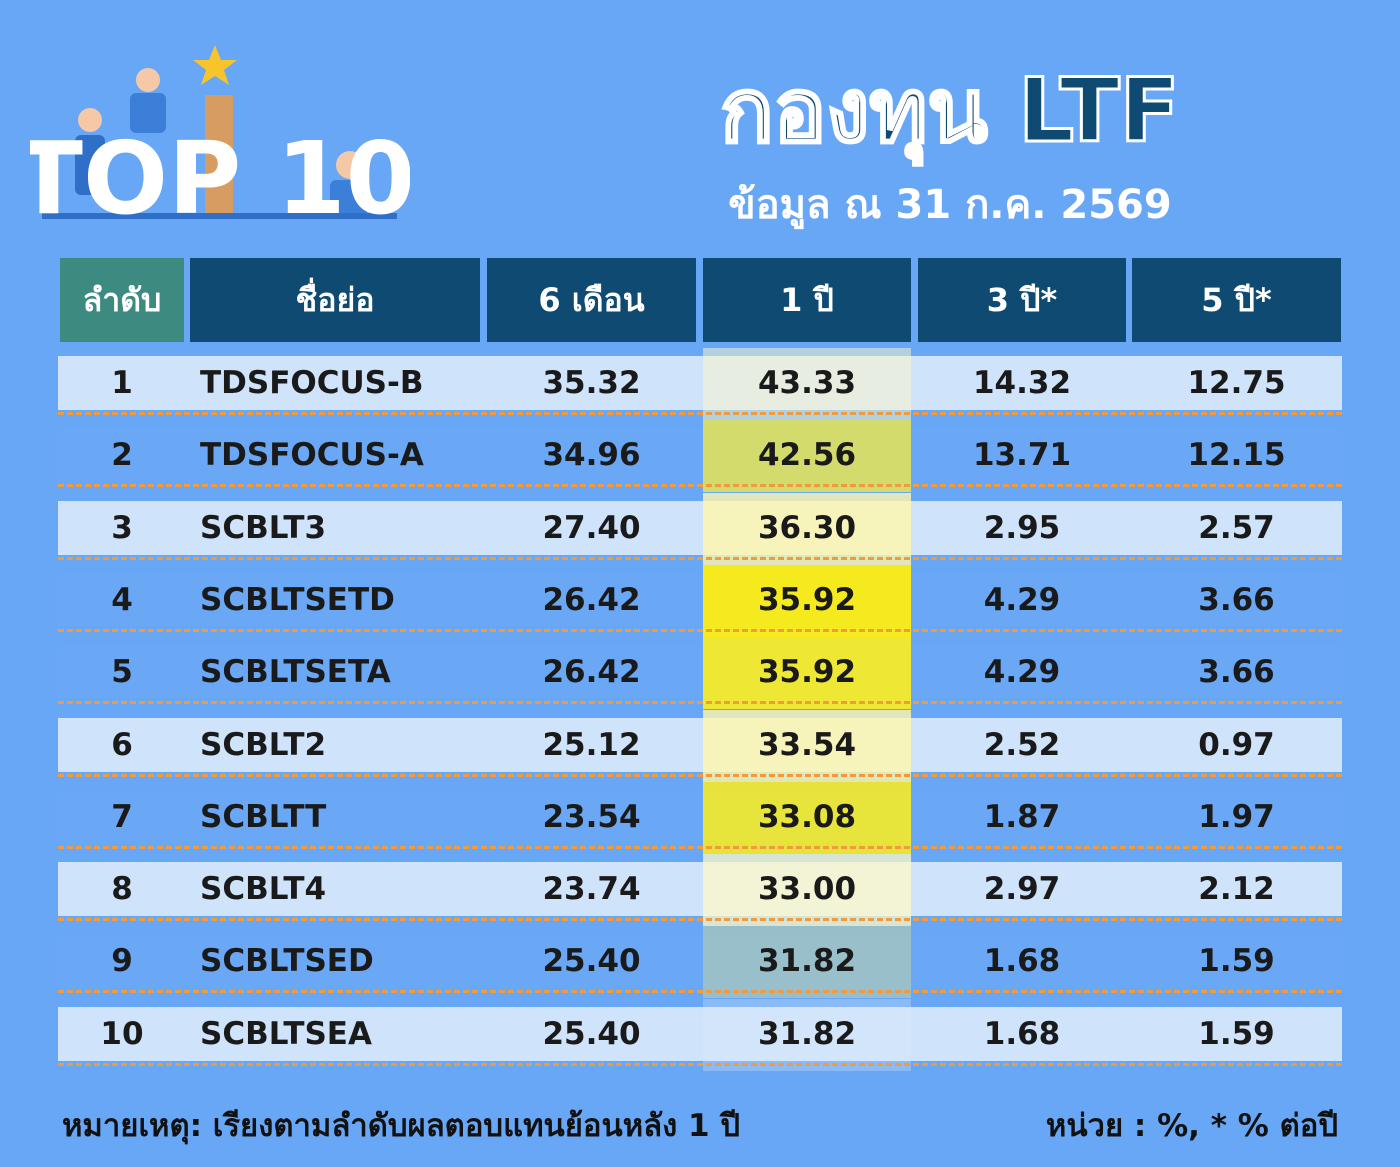 The width and height of the screenshot is (1400, 1167). I want to click on table-cell: 2, so click(122, 455).